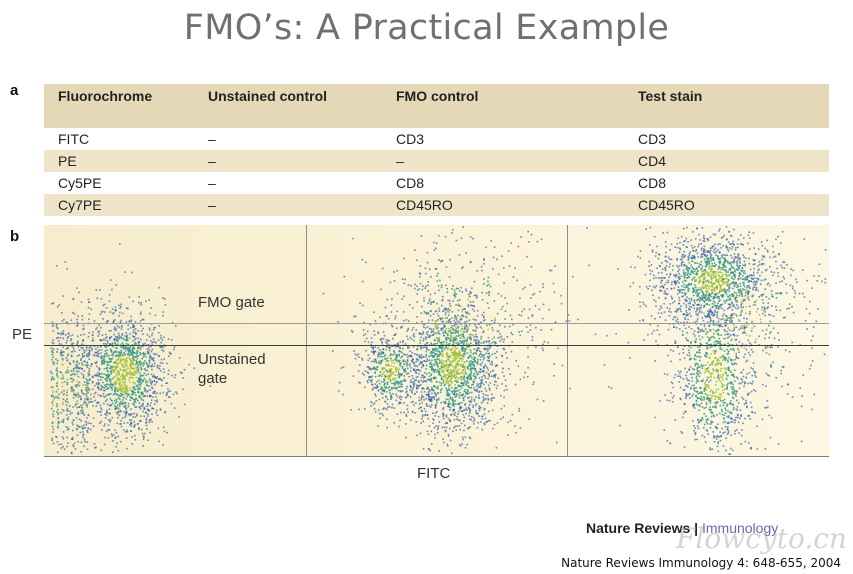 This screenshot has height=574, width=853. I want to click on panel-a-label: a, so click(14, 90).